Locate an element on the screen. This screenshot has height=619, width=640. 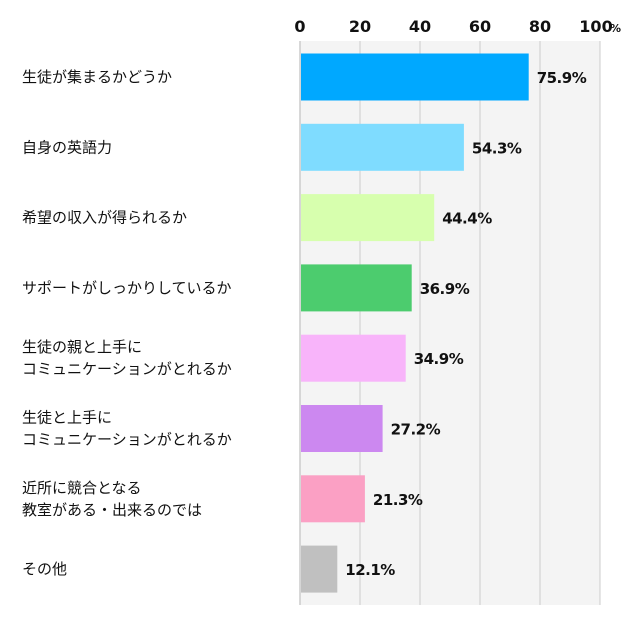
category-label-2: 自身の英語力 is located at coordinates (67, 147).